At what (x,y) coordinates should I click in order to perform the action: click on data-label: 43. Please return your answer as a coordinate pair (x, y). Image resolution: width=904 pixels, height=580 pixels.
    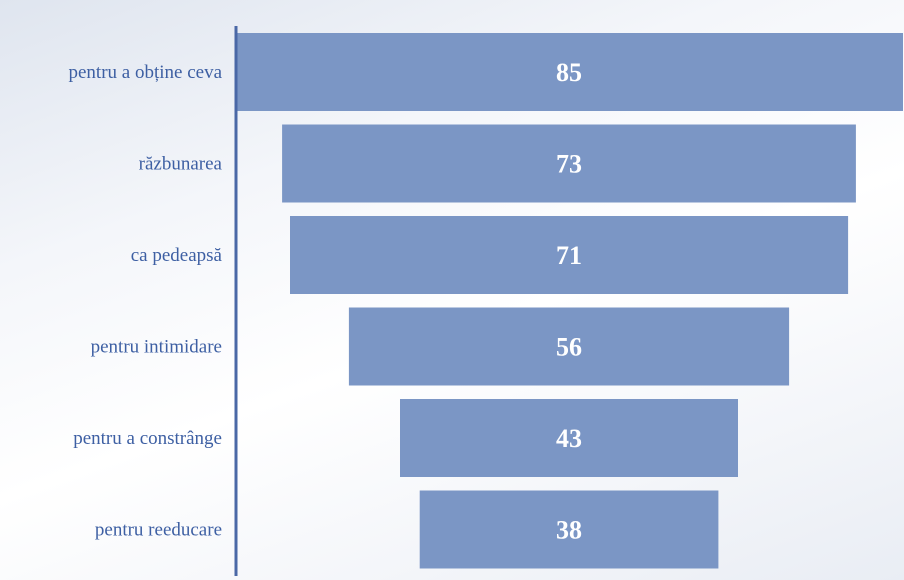
    Looking at the image, I should click on (569, 438).